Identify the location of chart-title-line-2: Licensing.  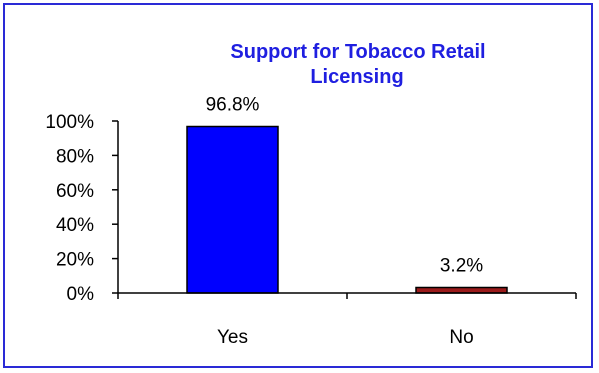
(356, 77).